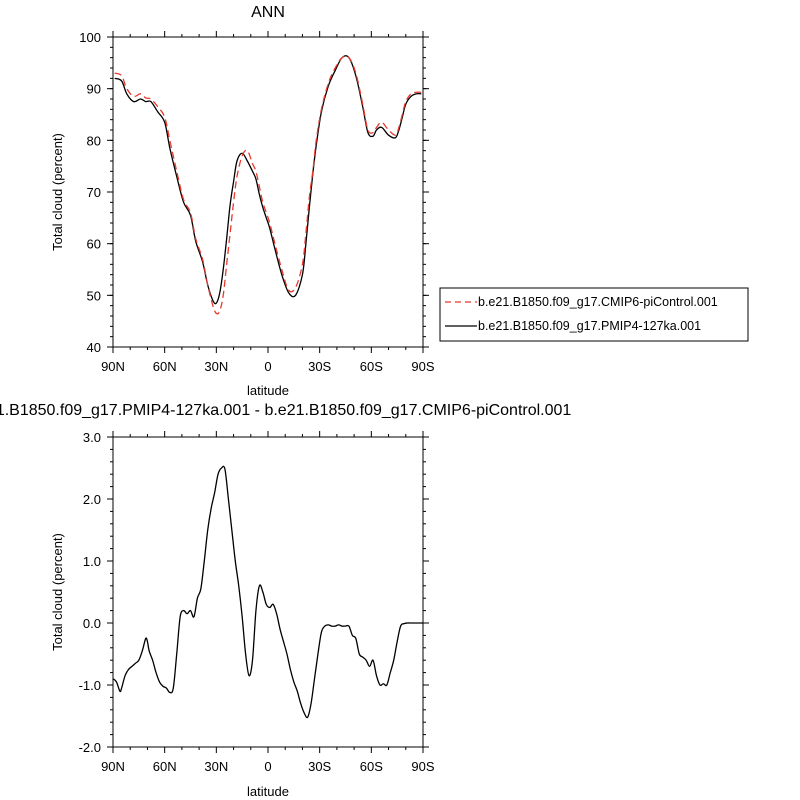 Image resolution: width=800 pixels, height=800 pixels. What do you see at coordinates (216, 766) in the screenshot?
I see `bottom-x-tick-label: 30N` at bounding box center [216, 766].